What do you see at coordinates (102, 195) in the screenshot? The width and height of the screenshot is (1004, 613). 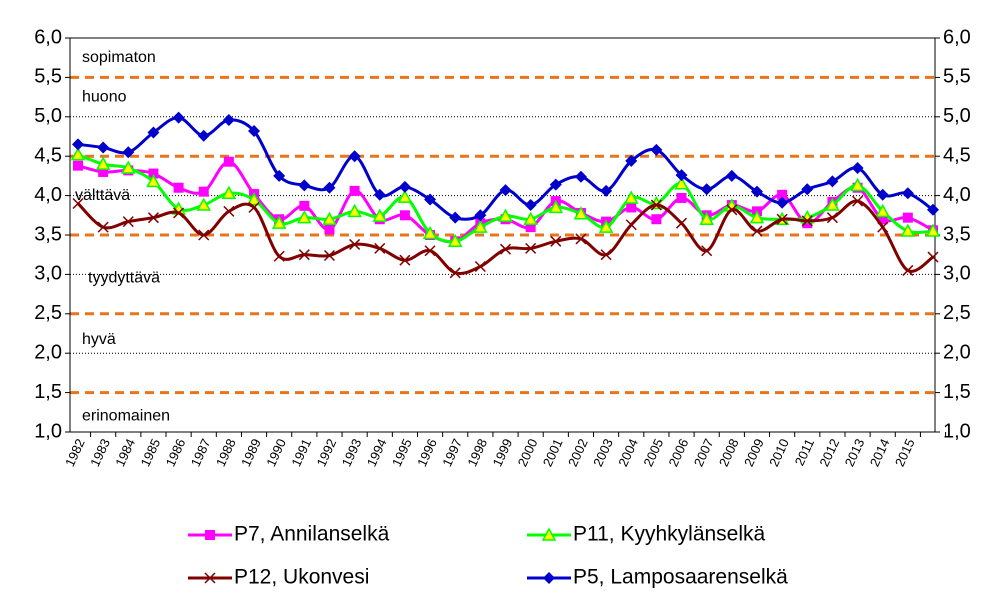 I see `zone-label: välttävä` at bounding box center [102, 195].